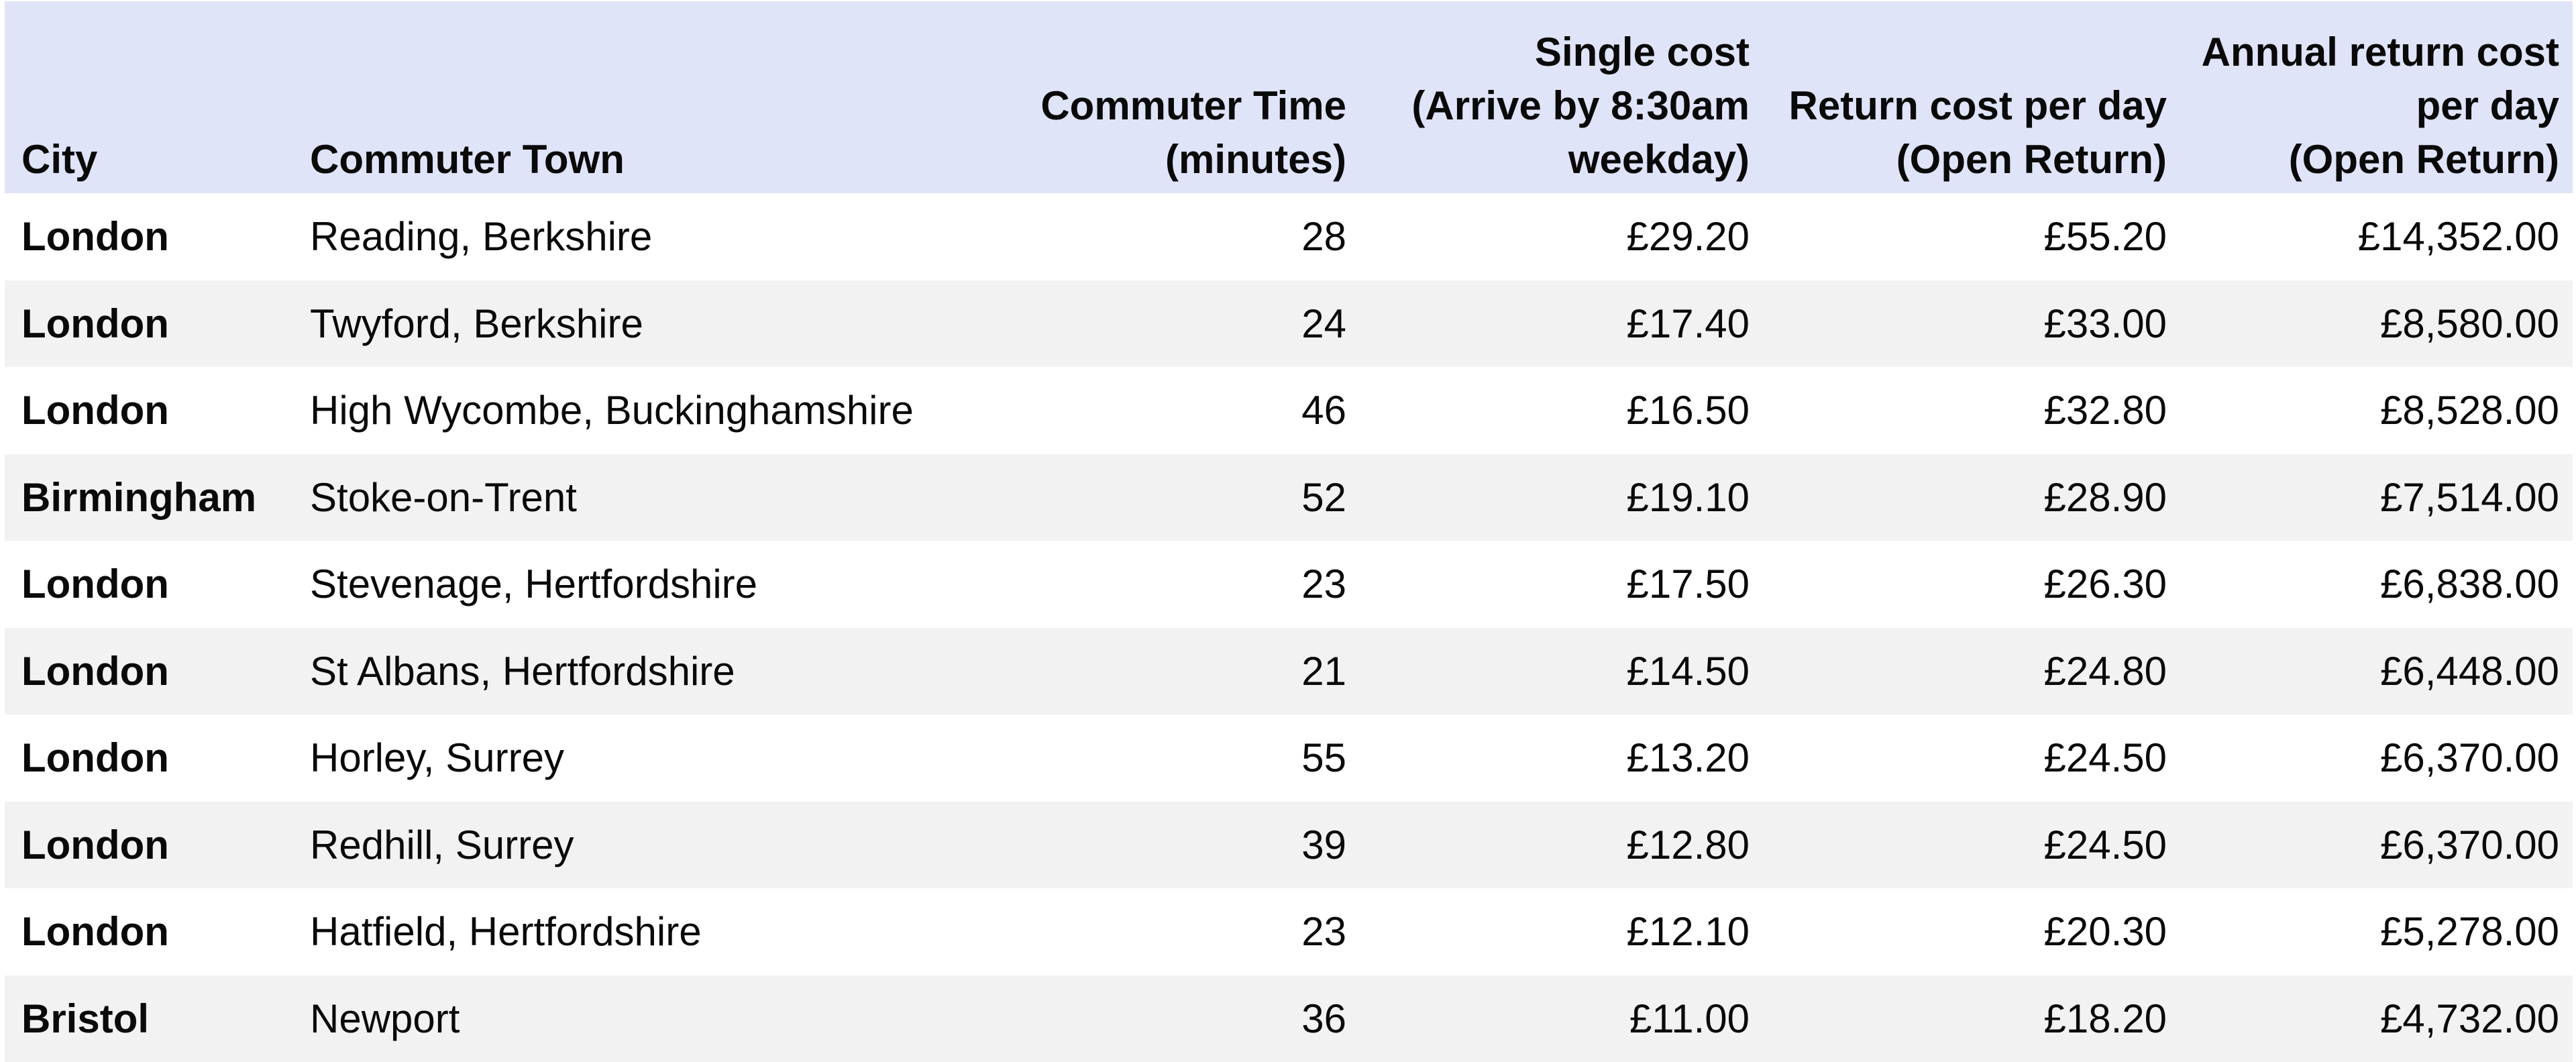 Image resolution: width=2576 pixels, height=1062 pixels. Describe the element at coordinates (1580, 105) in the screenshot. I see `header-line: (Arrive by 8:30am` at that location.